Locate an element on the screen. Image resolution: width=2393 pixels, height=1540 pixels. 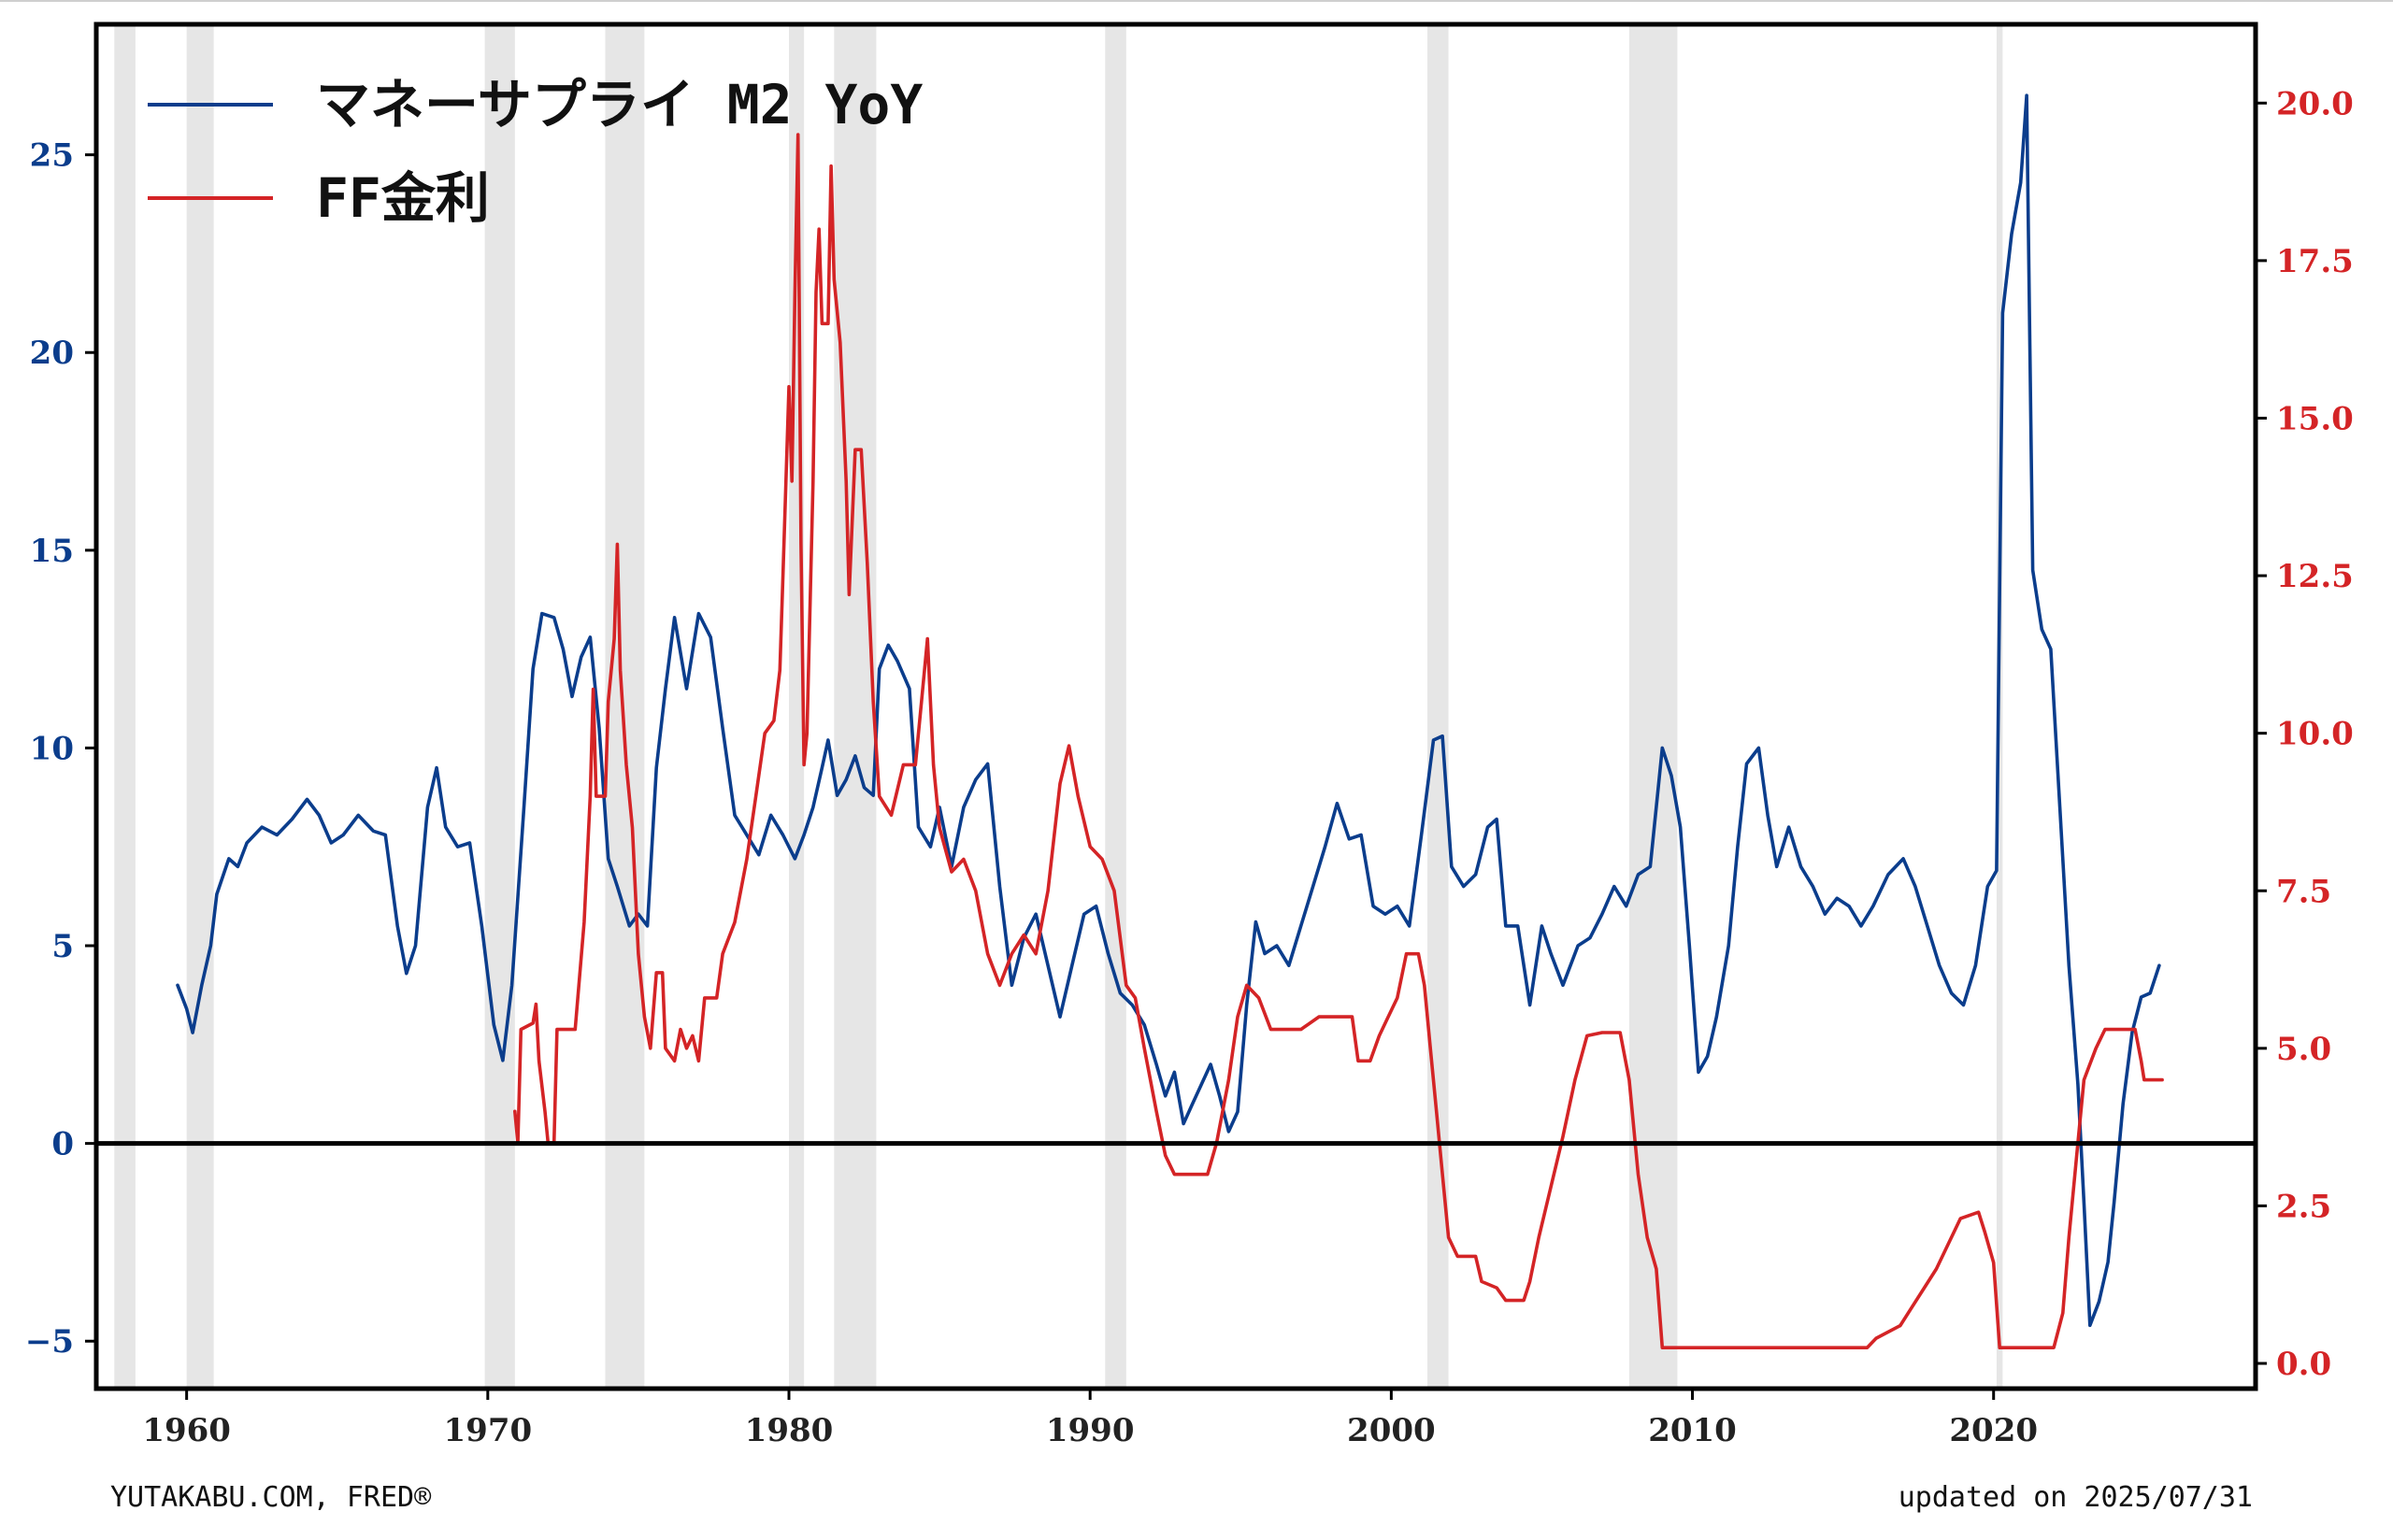
y-right-tick-label: 15.0 is located at coordinates (2315, 418).